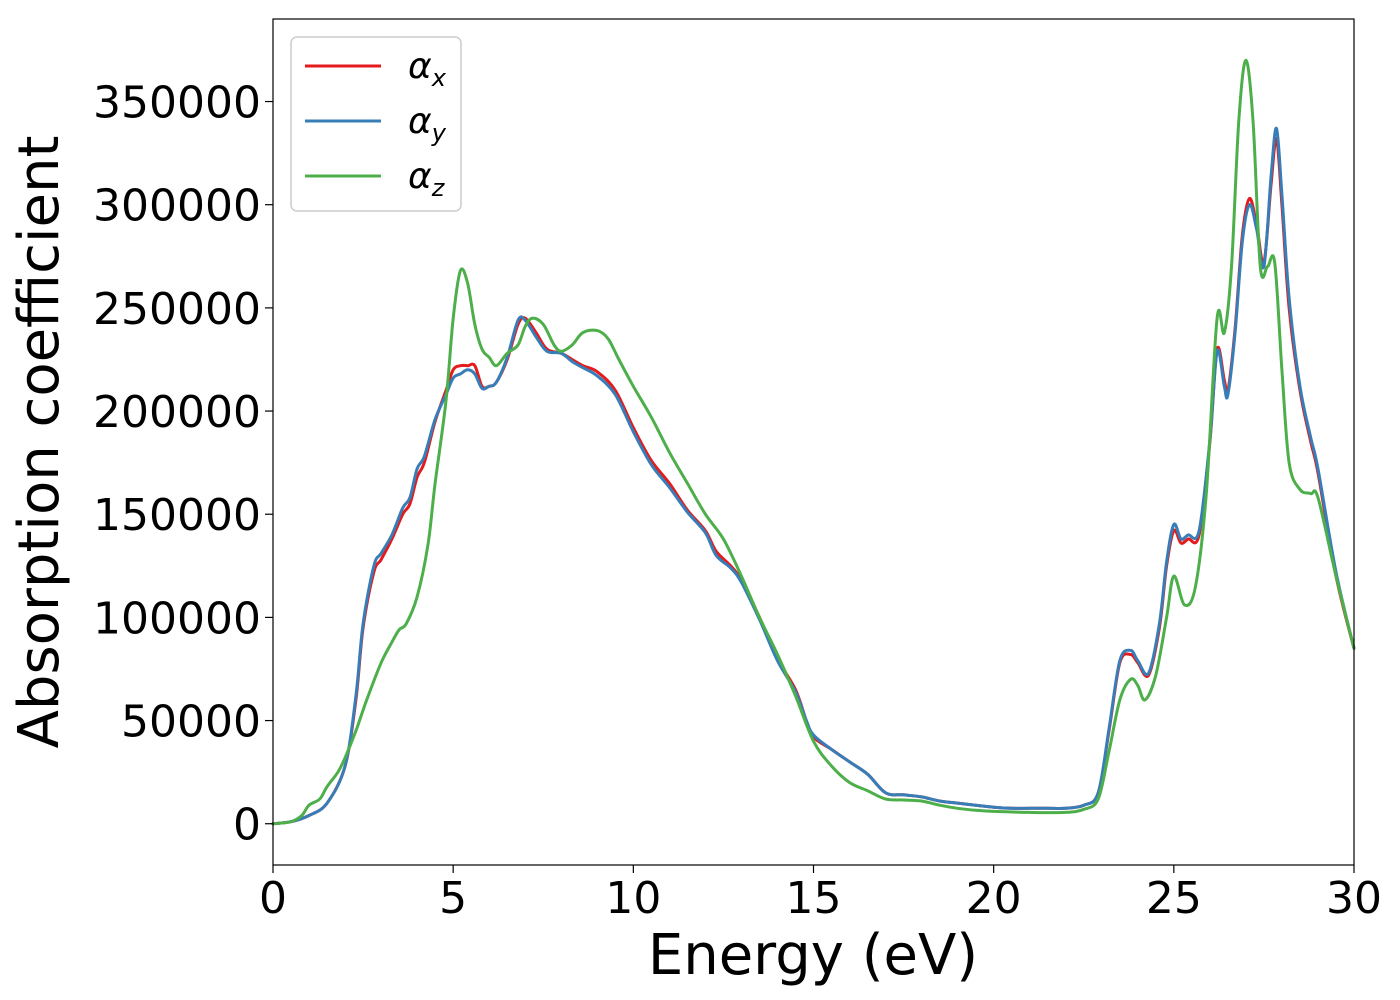 The width and height of the screenshot is (1400, 1000). I want to click on y-tick-label: 0, so click(247, 825).